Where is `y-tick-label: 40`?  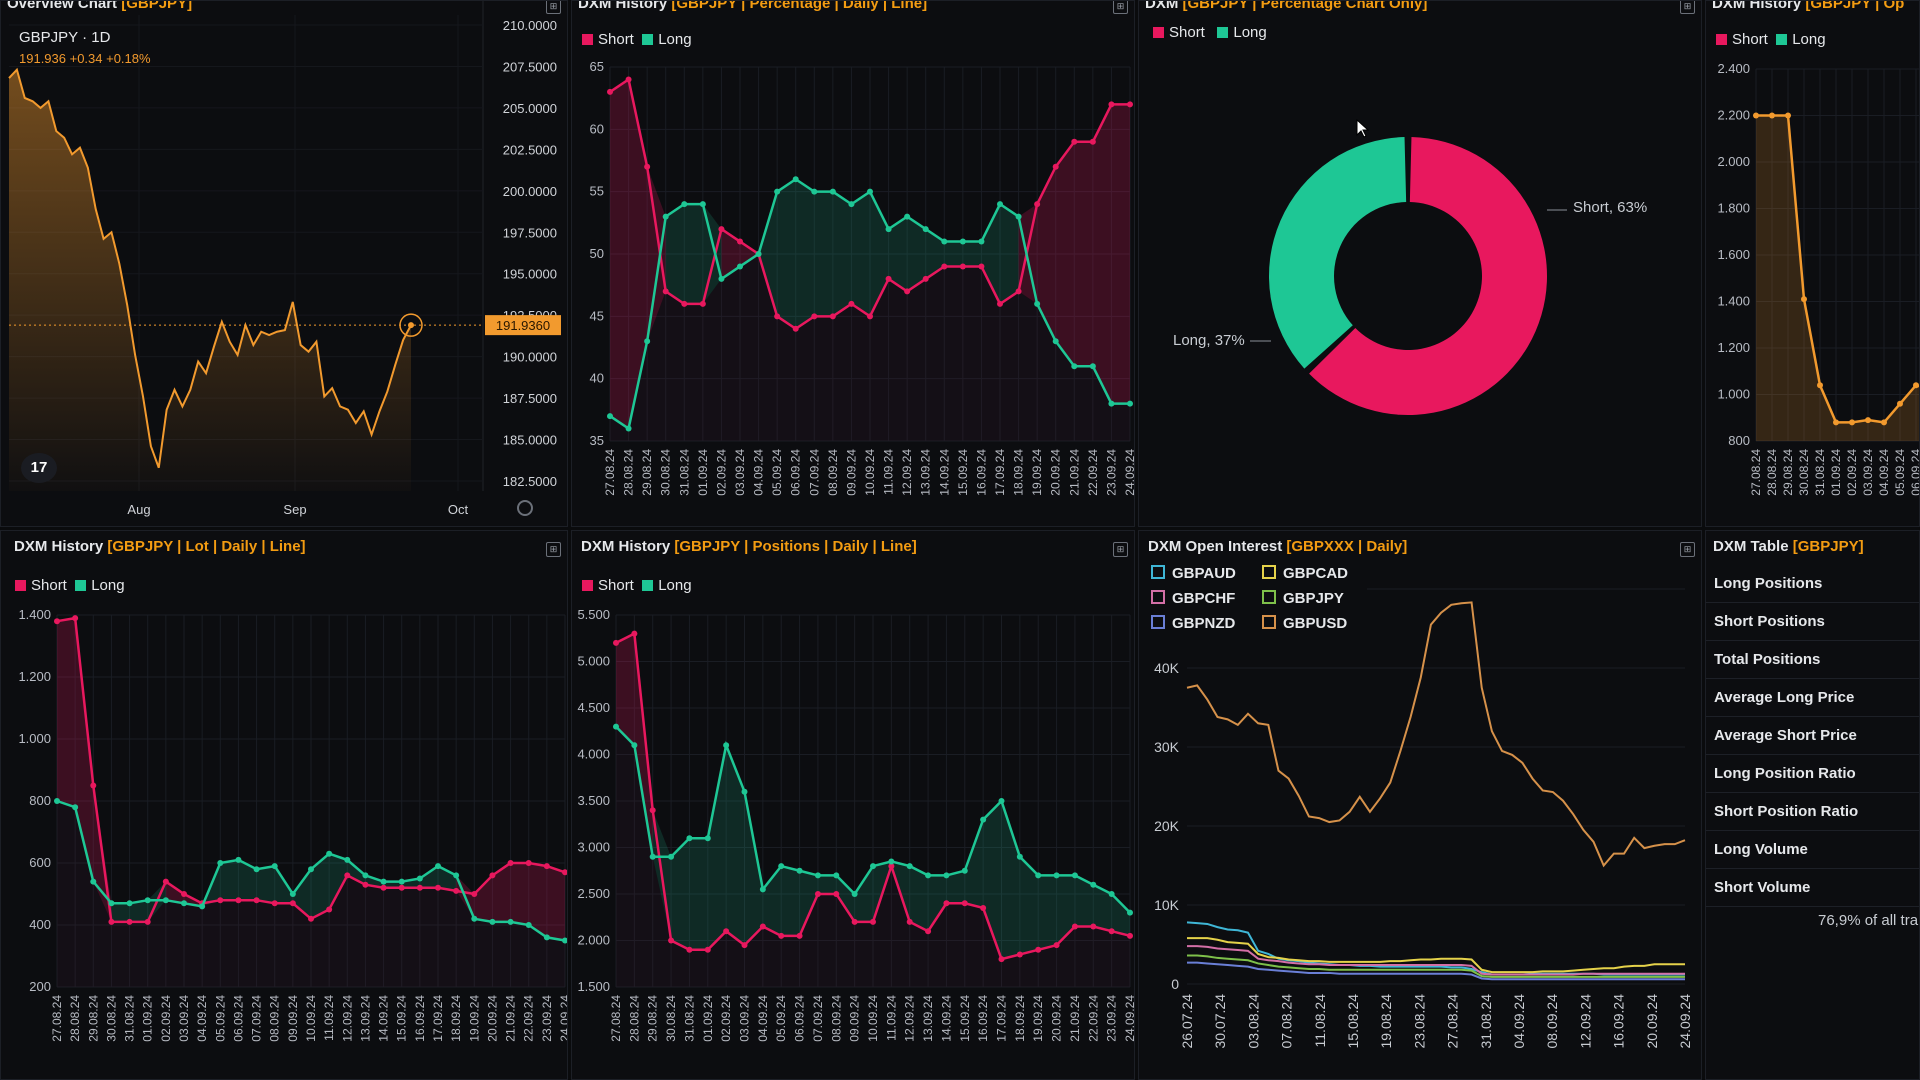
y-tick-label: 40 is located at coordinates (597, 378).